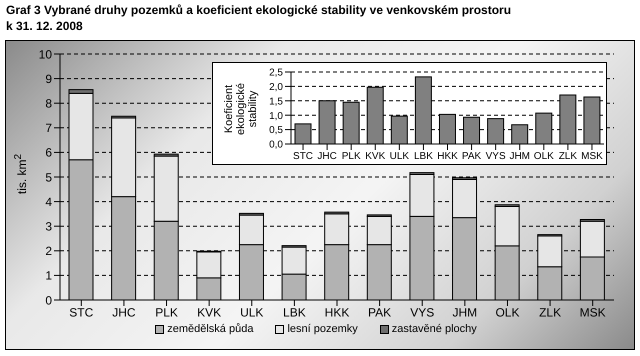  Describe the element at coordinates (48, 201) in the screenshot. I see `y-tick-label: 4` at that location.